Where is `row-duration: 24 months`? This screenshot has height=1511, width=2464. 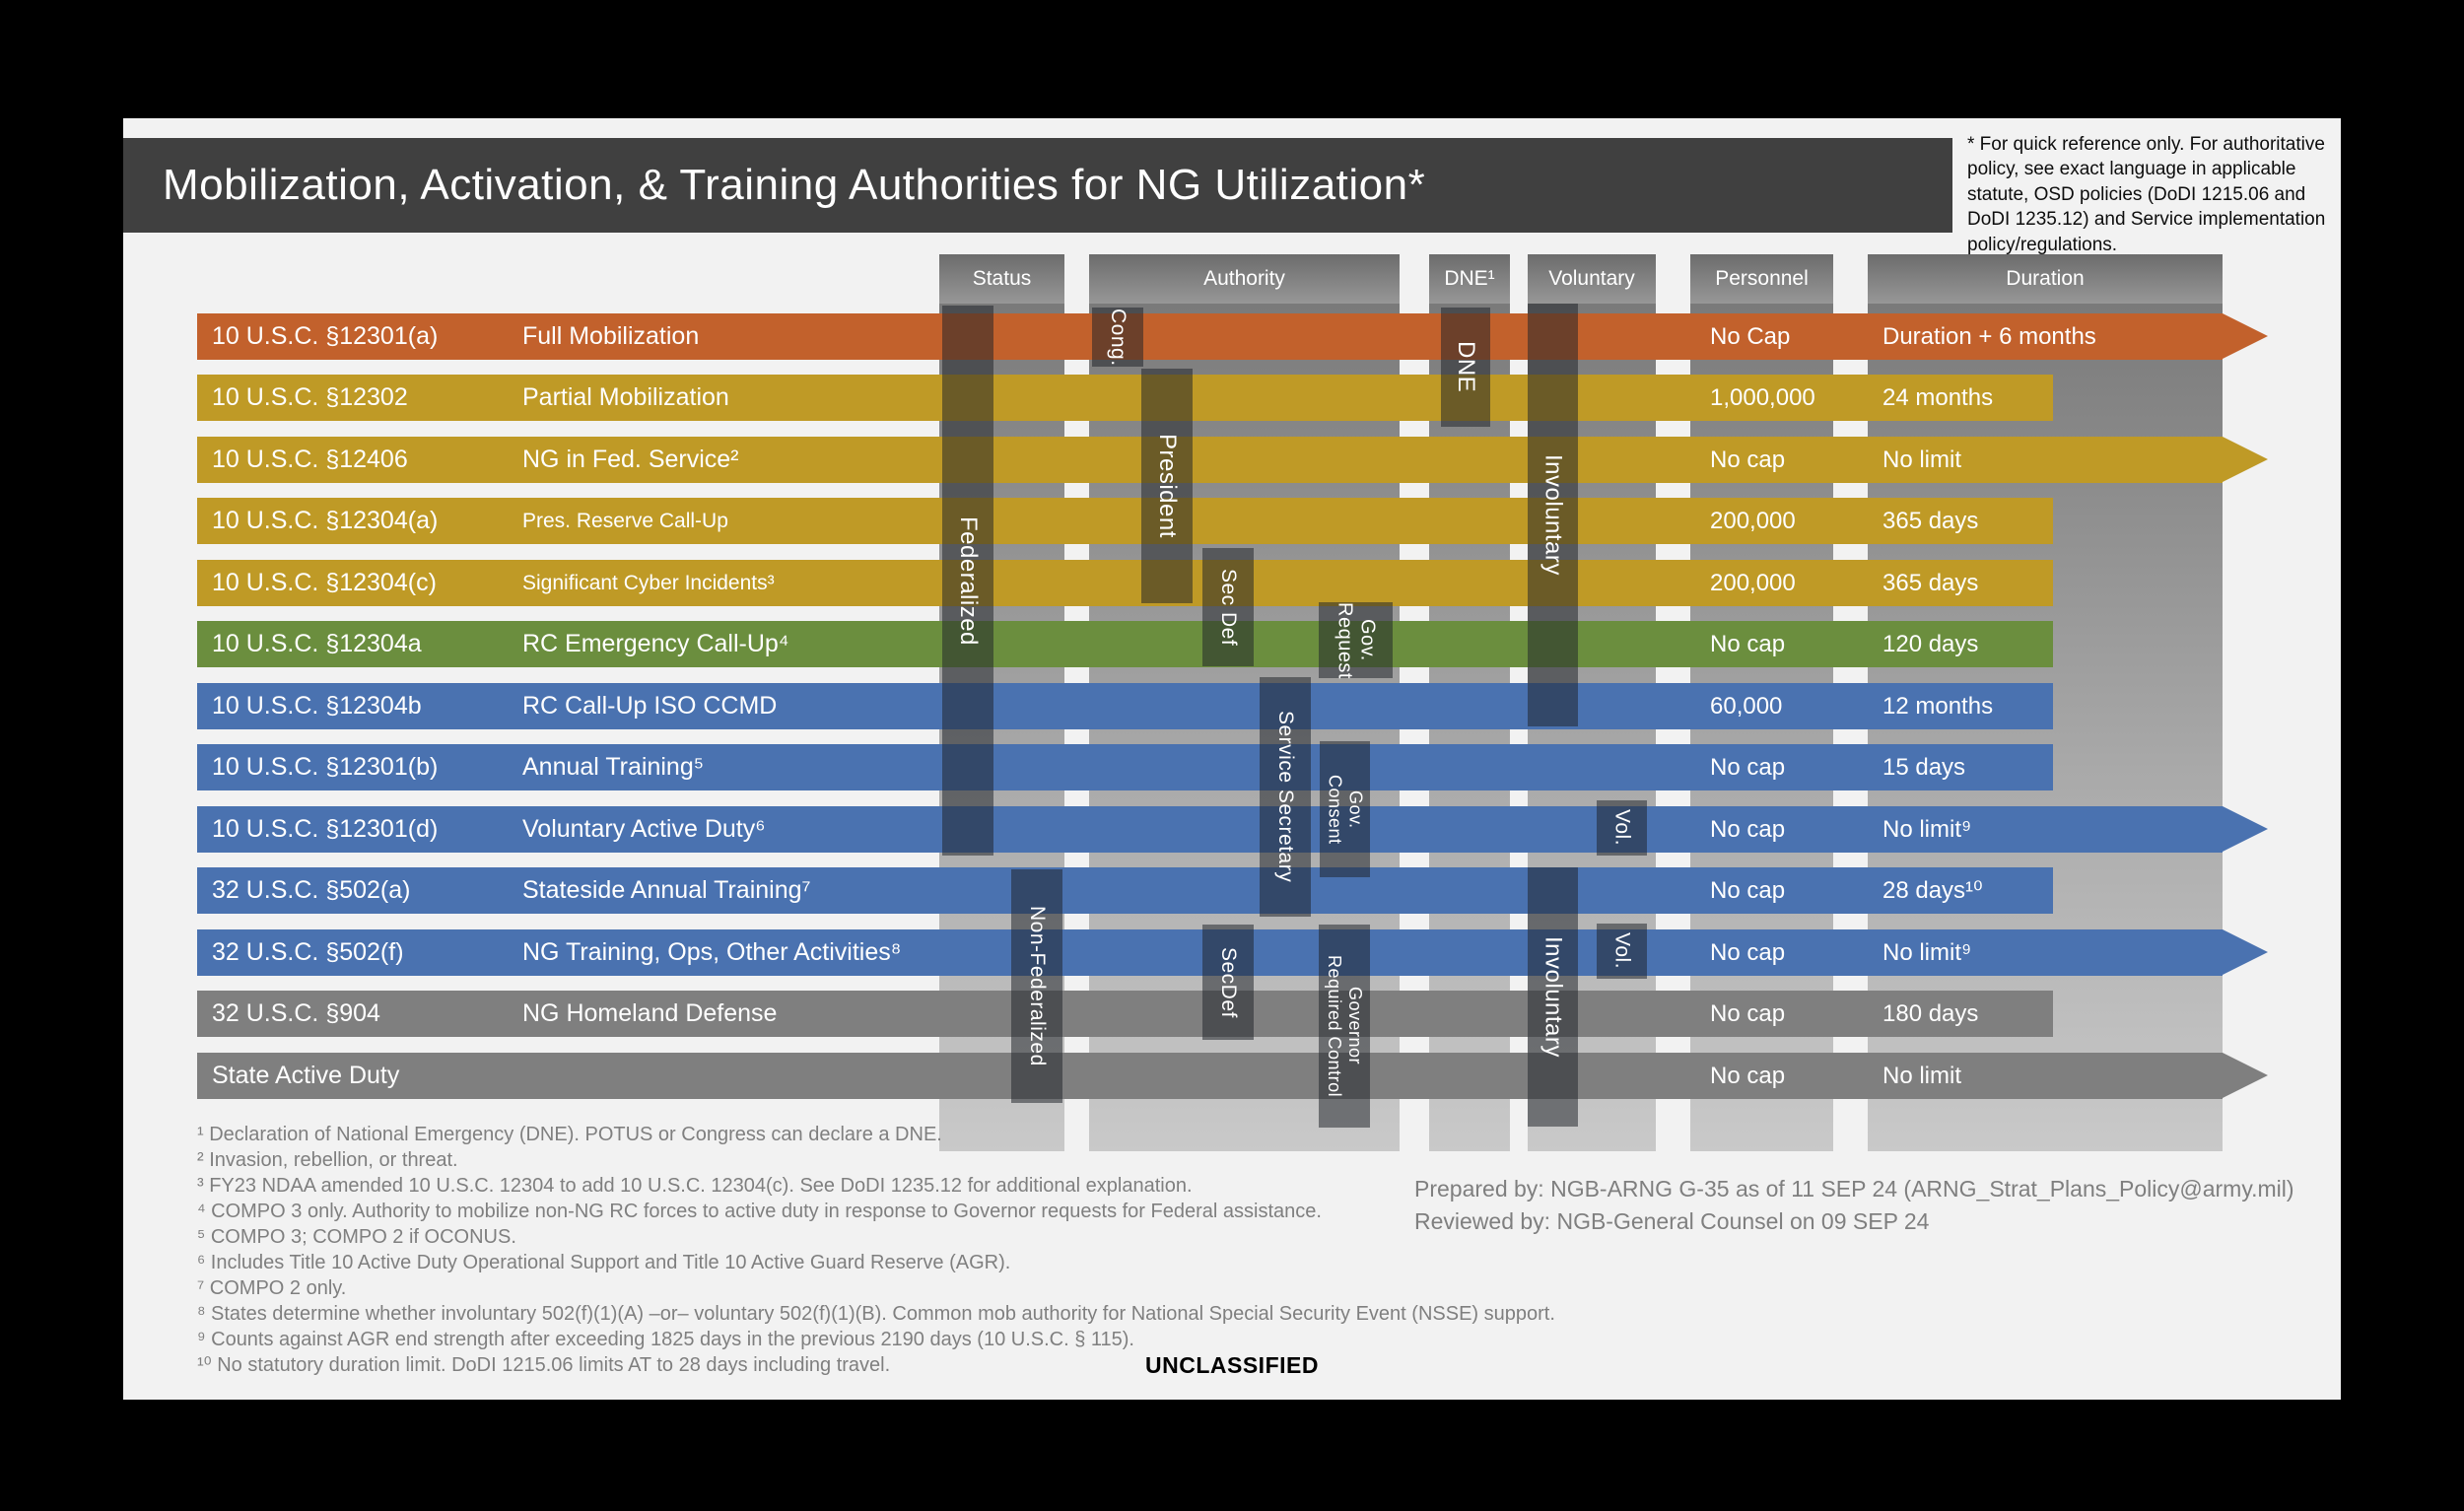 row-duration: 24 months is located at coordinates (1938, 397).